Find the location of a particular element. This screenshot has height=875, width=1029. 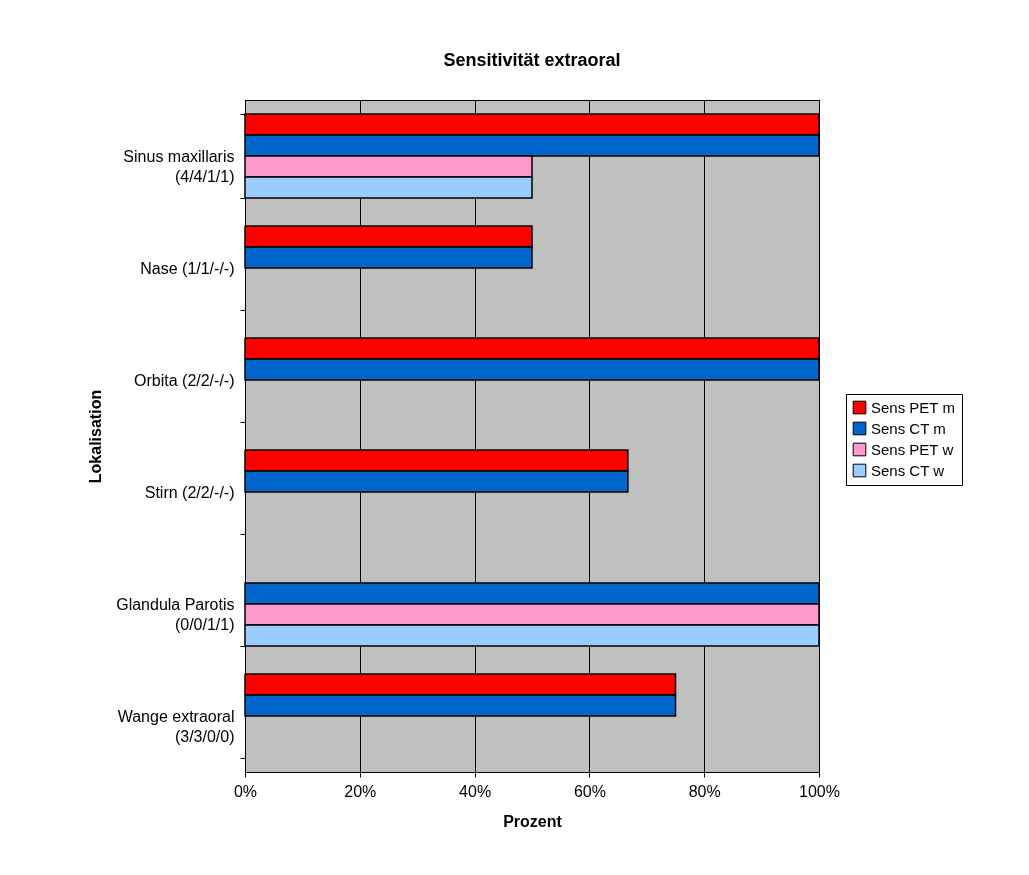

y-axis-title: Lokalisation is located at coordinates (96, 436).